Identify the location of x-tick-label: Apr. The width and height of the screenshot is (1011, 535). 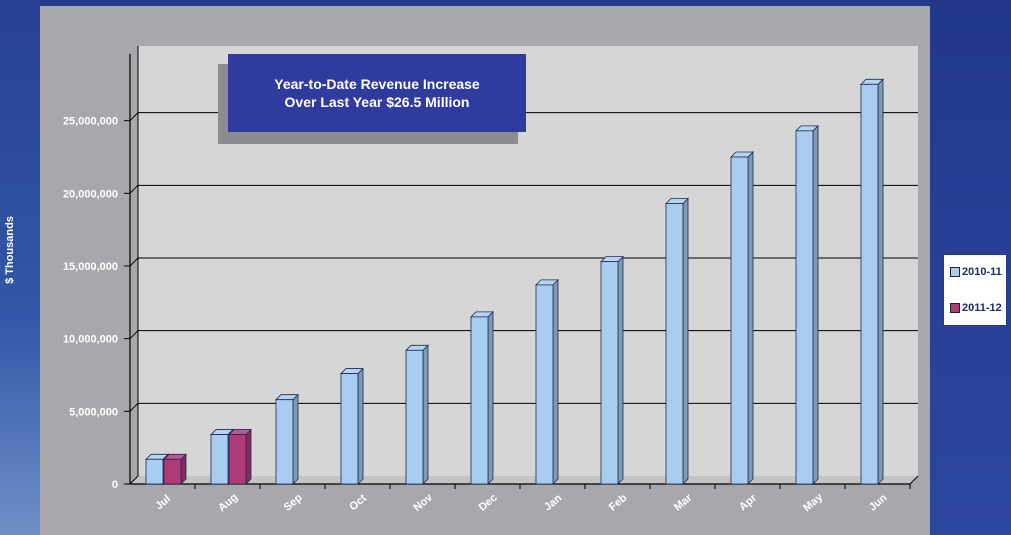
(748, 503).